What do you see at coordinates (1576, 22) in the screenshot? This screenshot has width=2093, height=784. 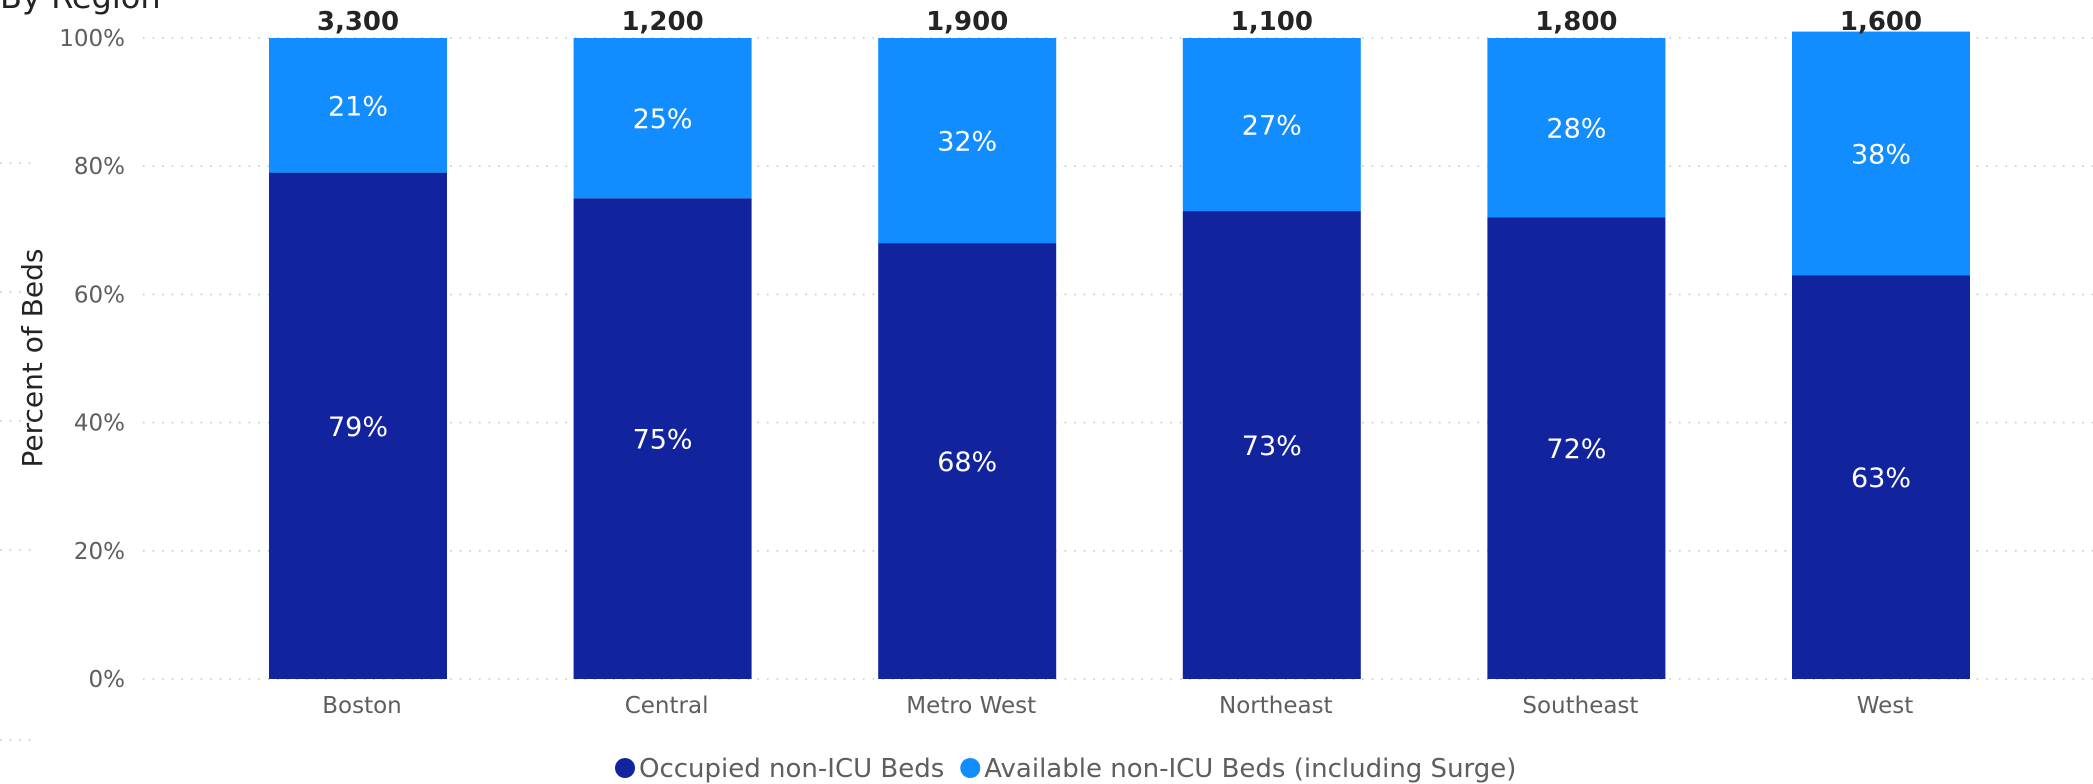 I see `bar-total-label: 1,800` at bounding box center [1576, 22].